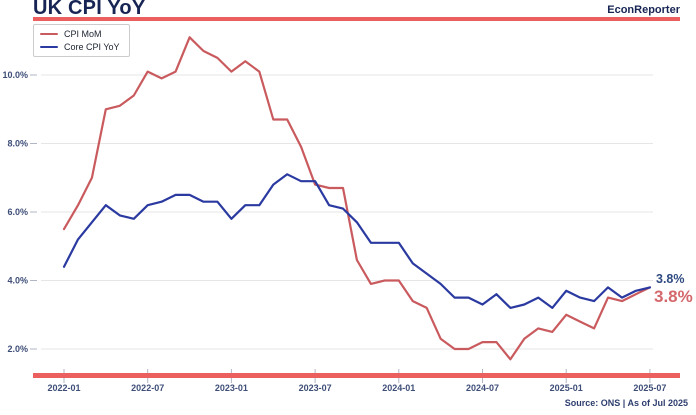 This screenshot has width=696, height=415. I want to click on legend-label: CPI MoM, so click(83, 34).